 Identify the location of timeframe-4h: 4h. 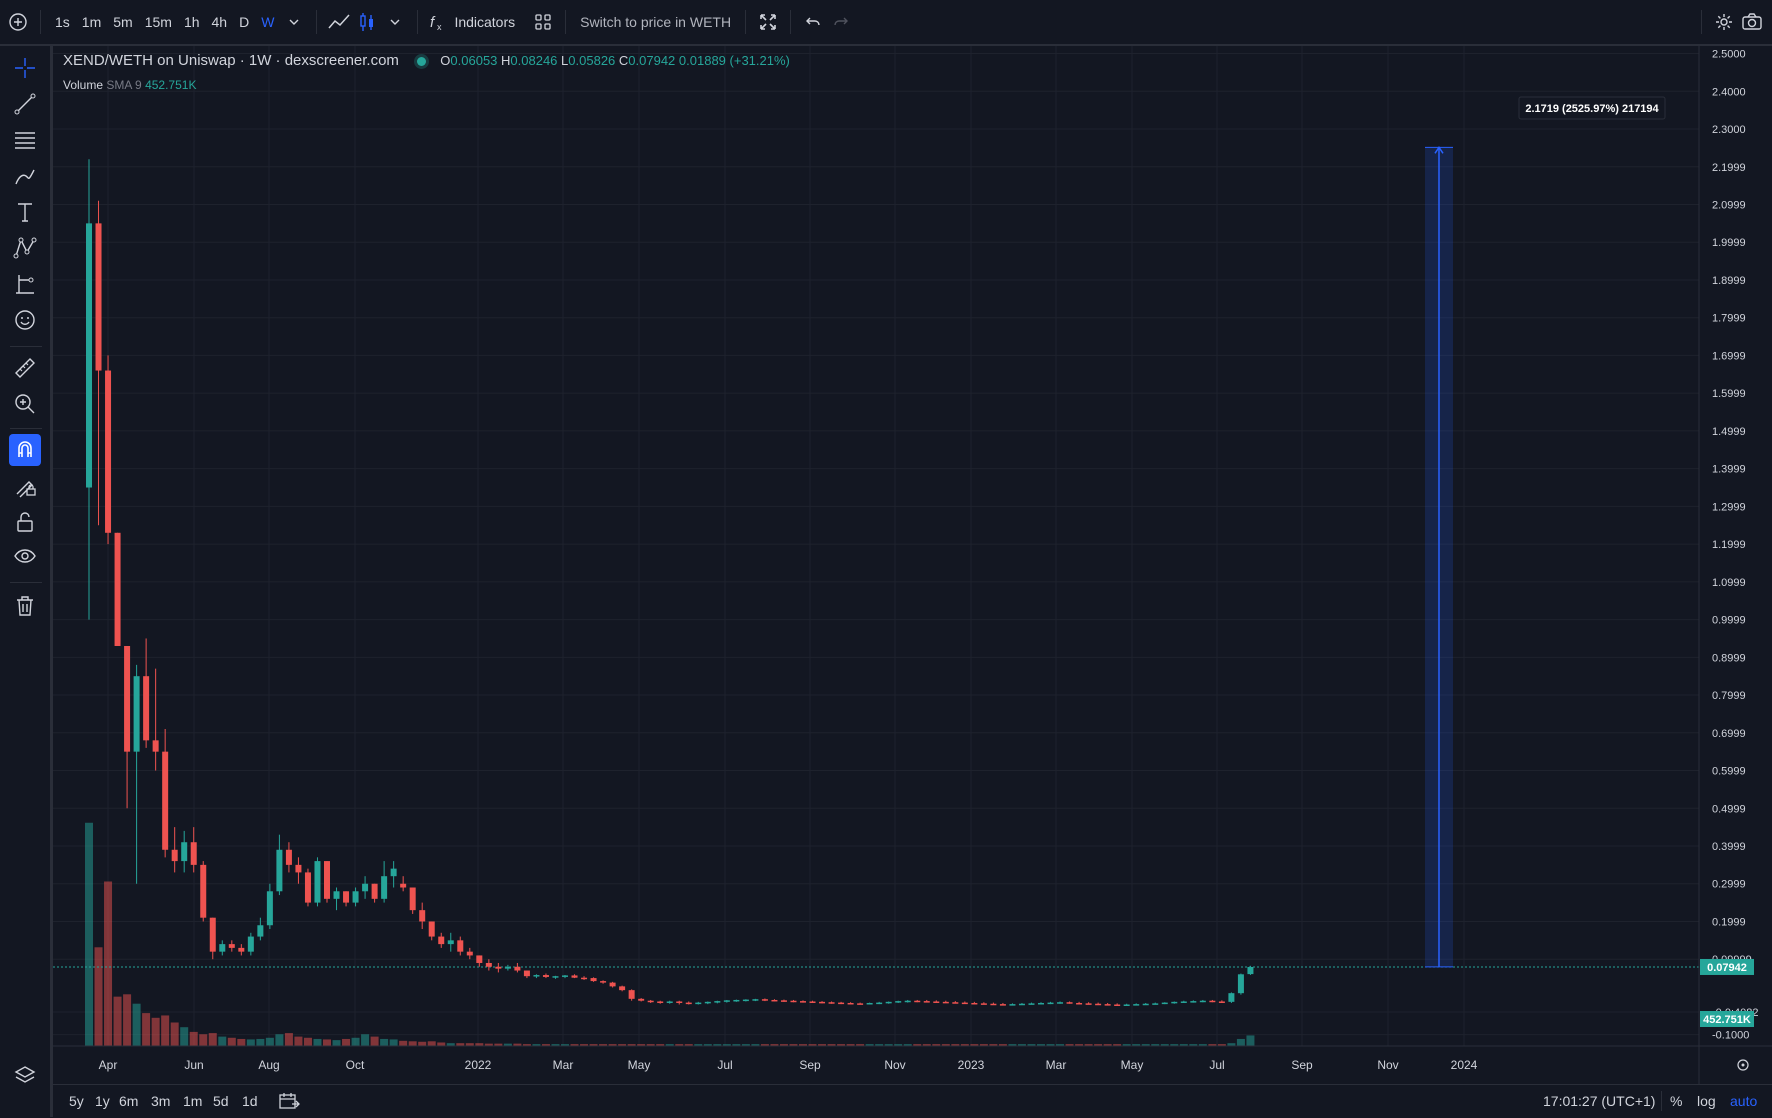
(219, 22).